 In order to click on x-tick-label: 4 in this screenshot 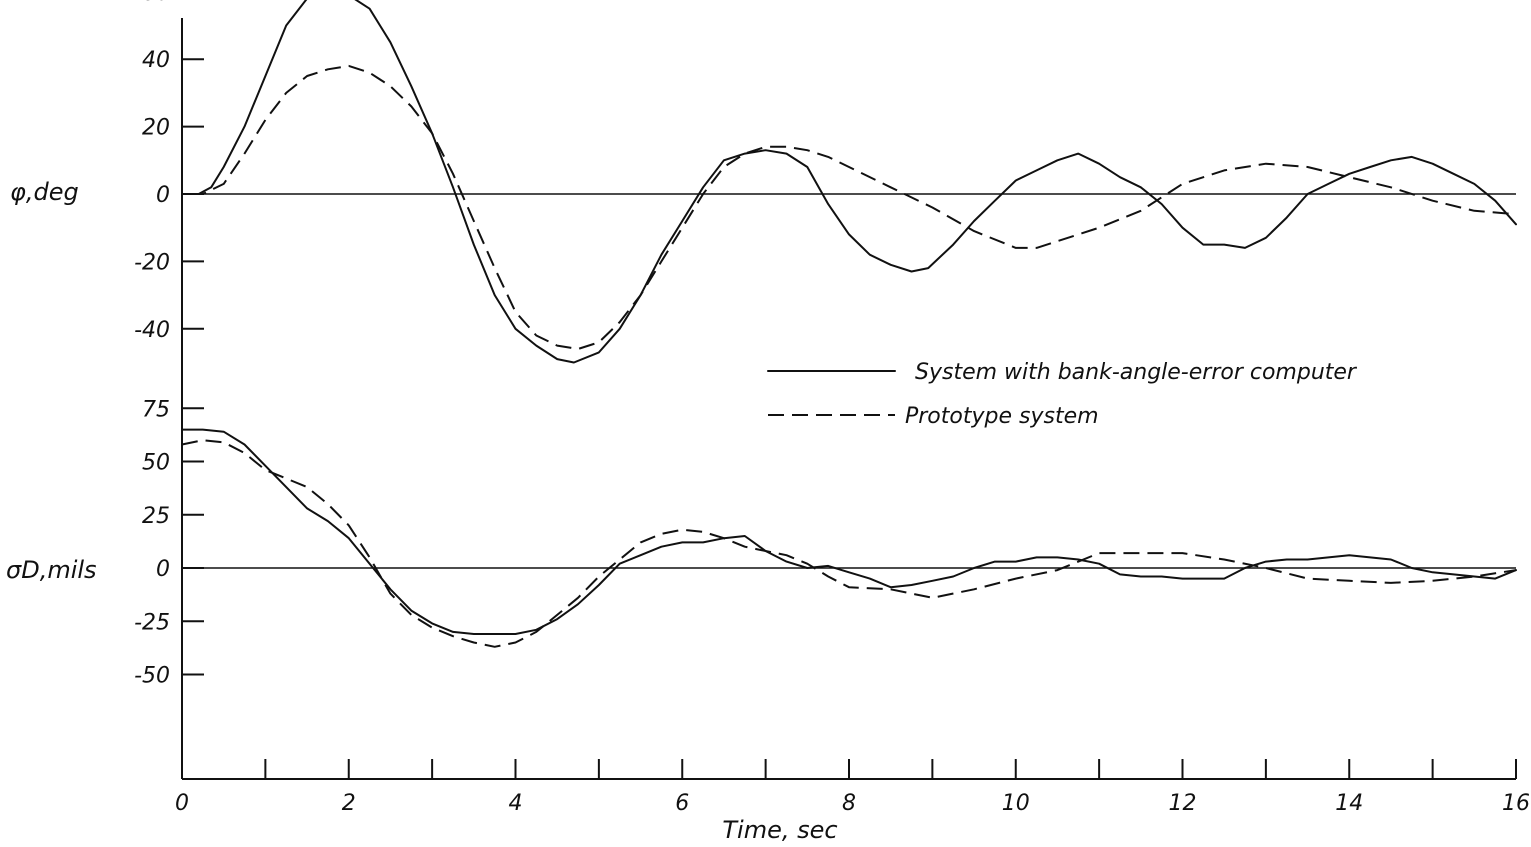, I will do `click(516, 803)`.